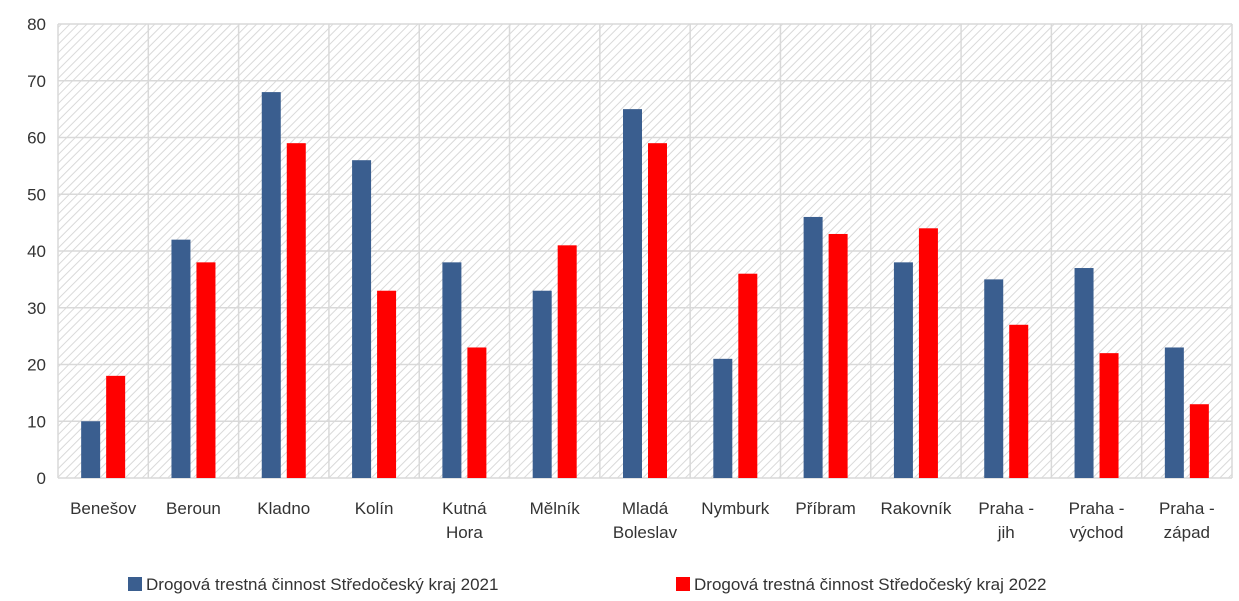 The width and height of the screenshot is (1239, 601). I want to click on x-category-label-line: Nymburk, so click(735, 508).